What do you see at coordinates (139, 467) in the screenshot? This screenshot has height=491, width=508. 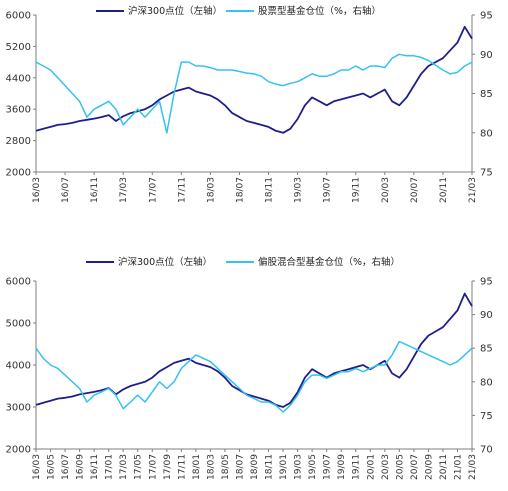 I see `x-tick-label: 17/05` at bounding box center [139, 467].